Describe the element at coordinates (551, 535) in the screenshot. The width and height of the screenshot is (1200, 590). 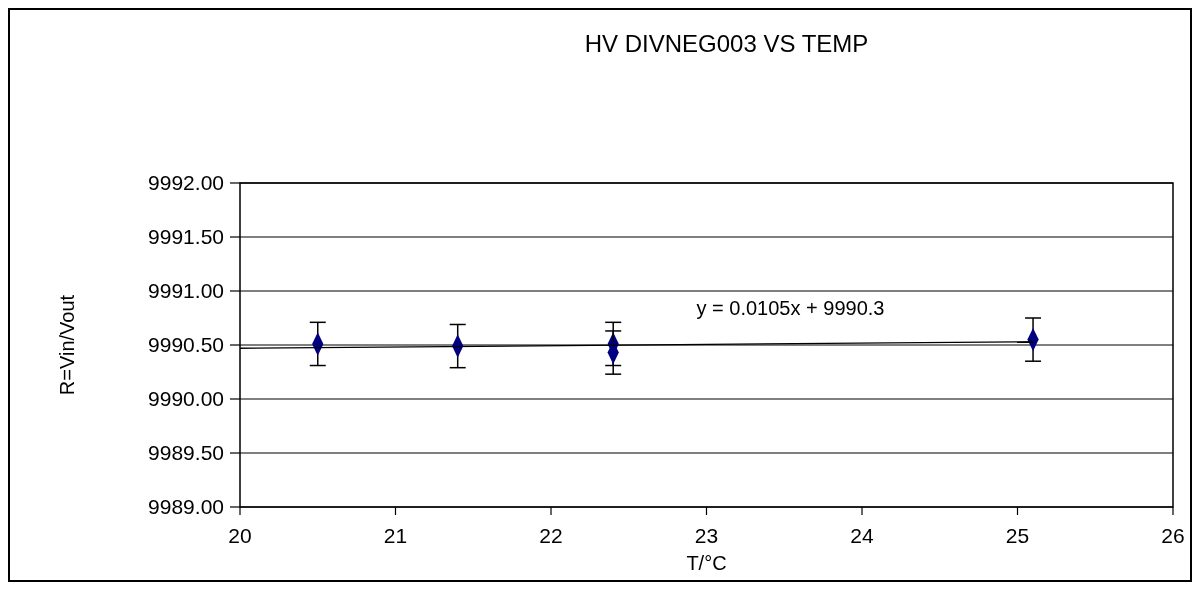
I see `x-tick-label: 22` at that location.